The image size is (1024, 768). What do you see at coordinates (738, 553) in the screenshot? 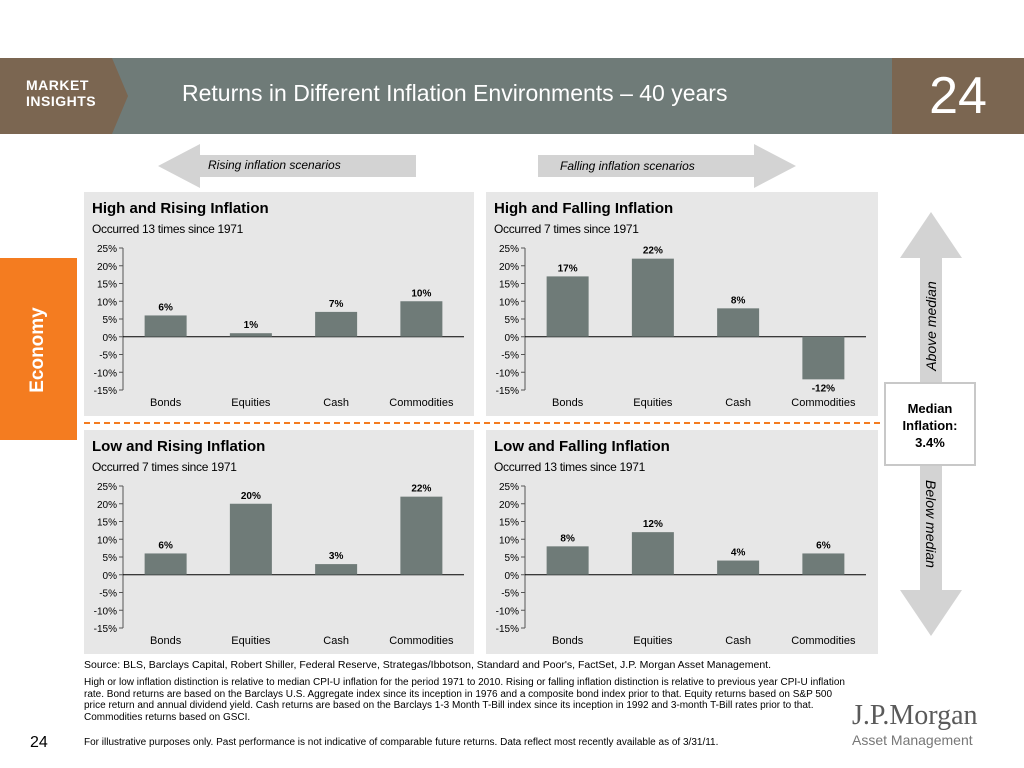
I see `data-label: 4%` at bounding box center [738, 553].